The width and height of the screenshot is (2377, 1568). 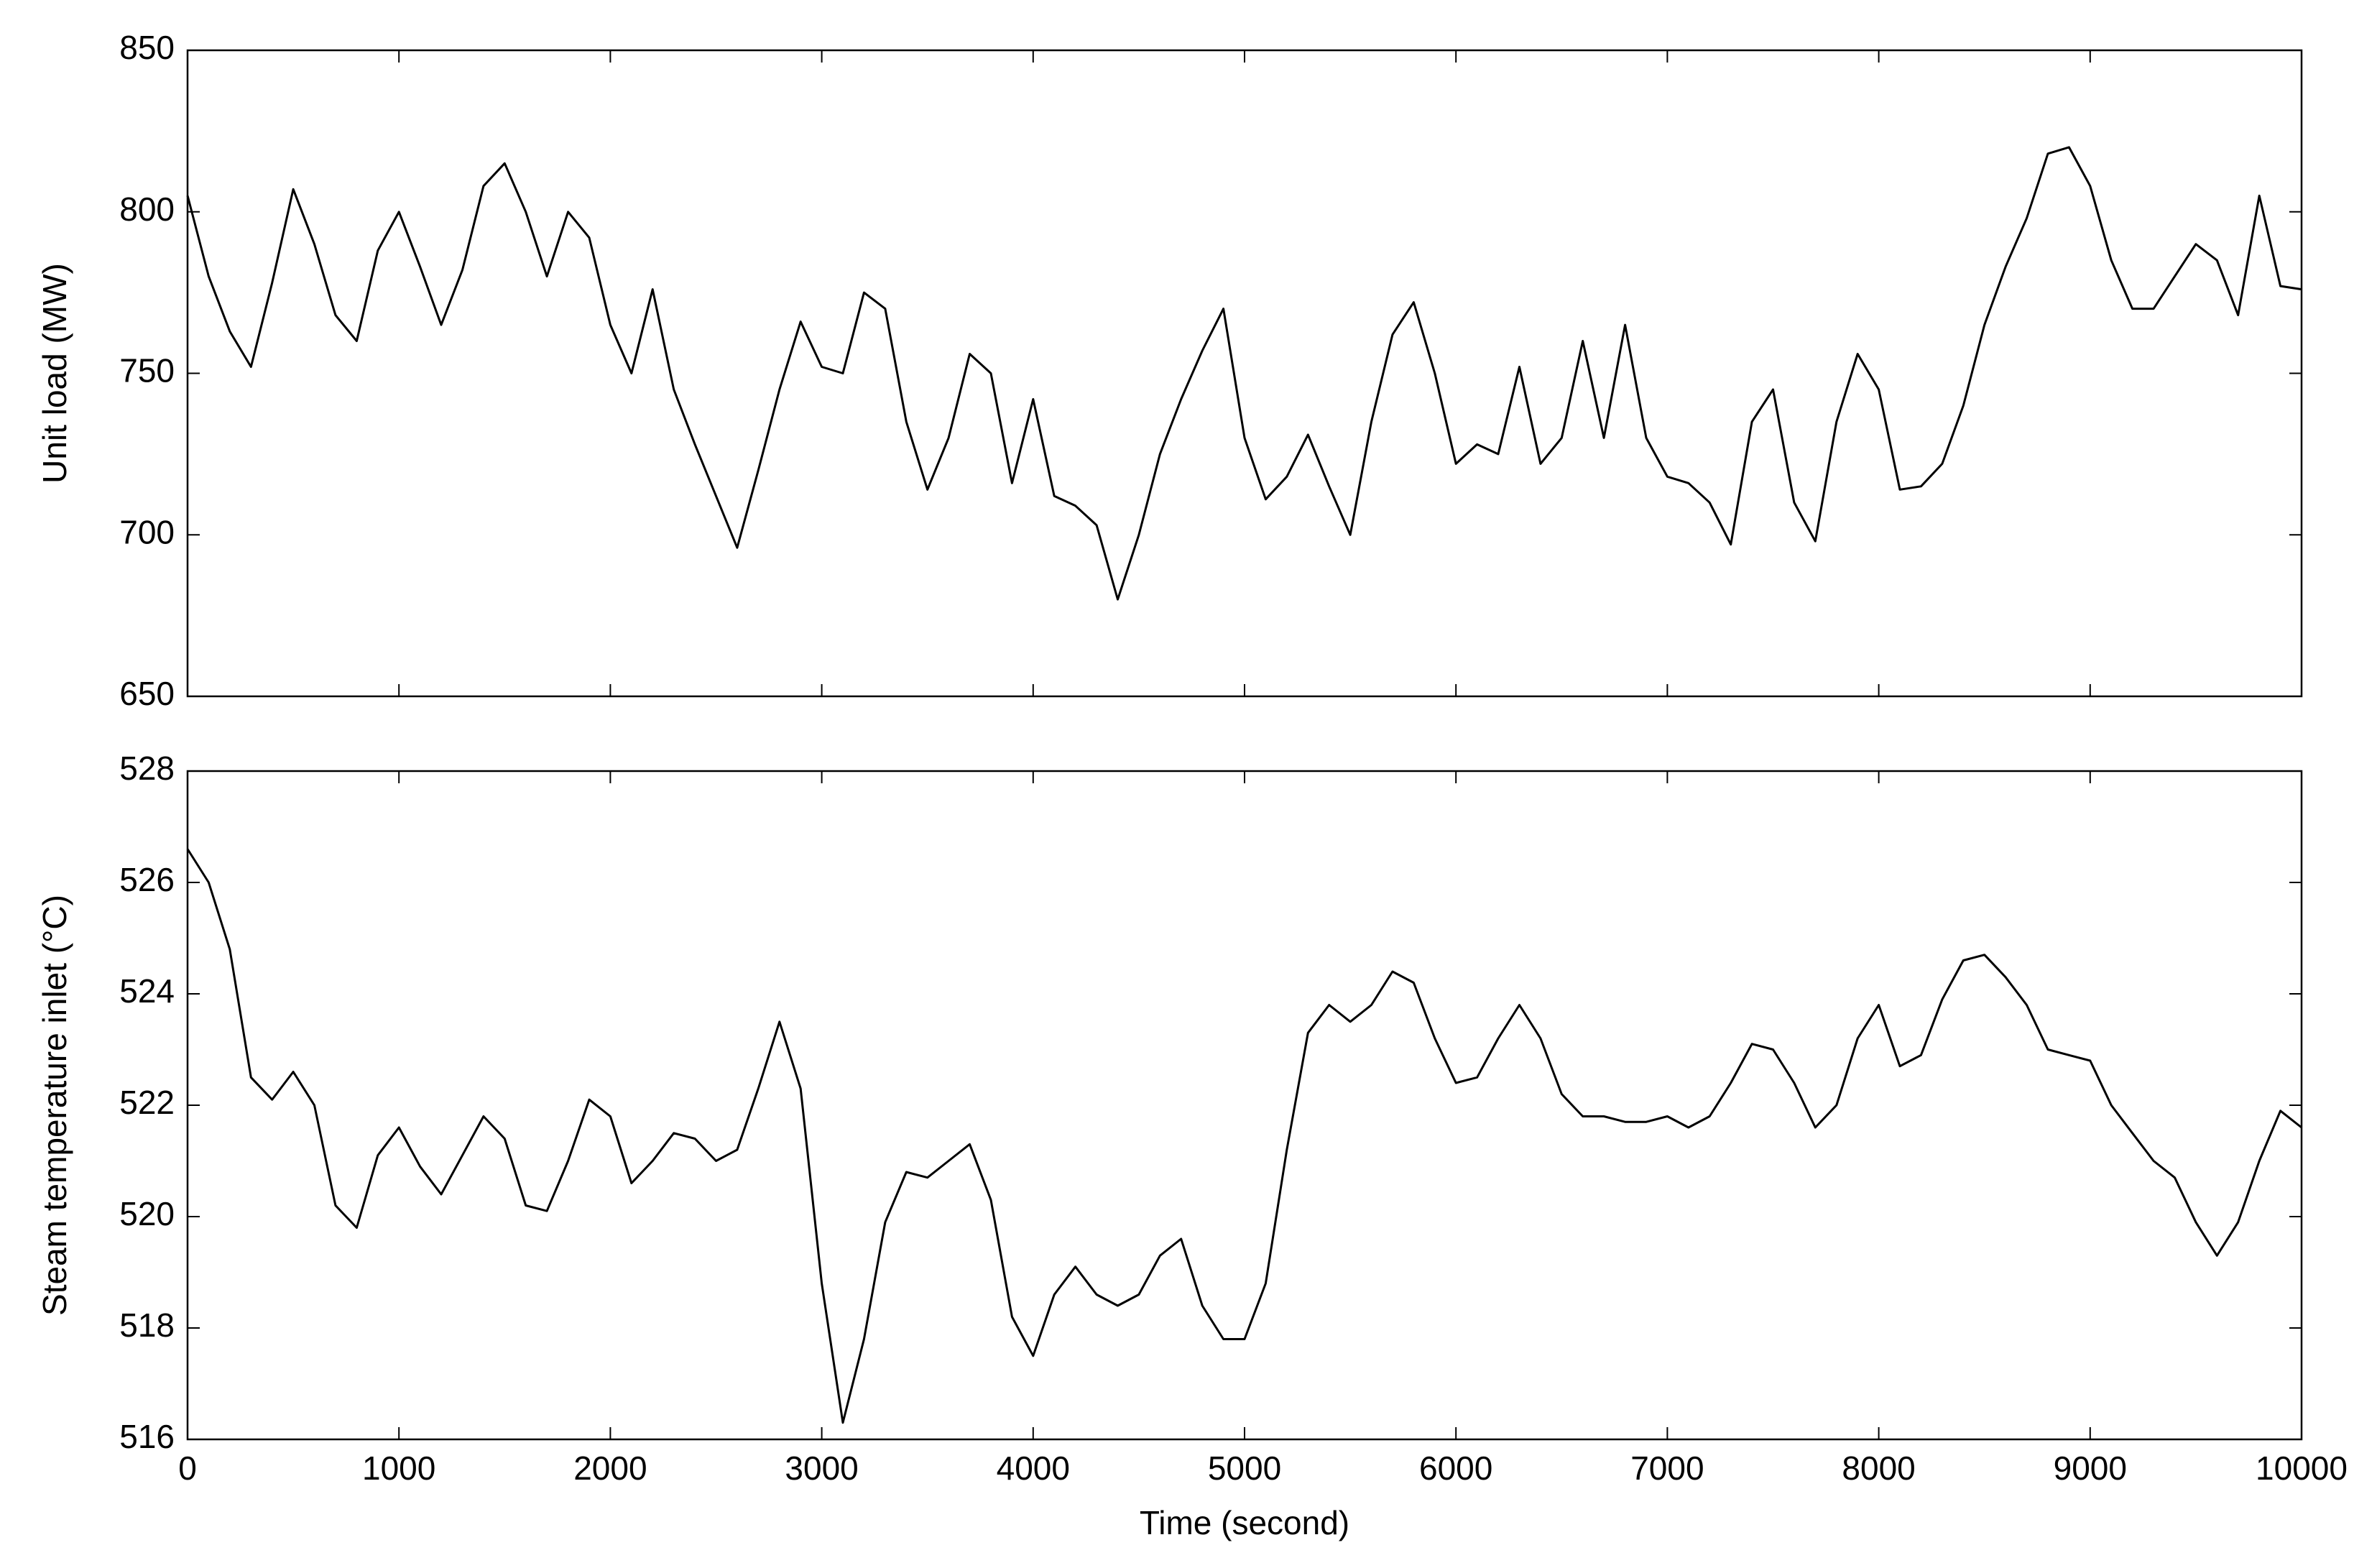 What do you see at coordinates (147, 531) in the screenshot?
I see `y-tick-label: 700` at bounding box center [147, 531].